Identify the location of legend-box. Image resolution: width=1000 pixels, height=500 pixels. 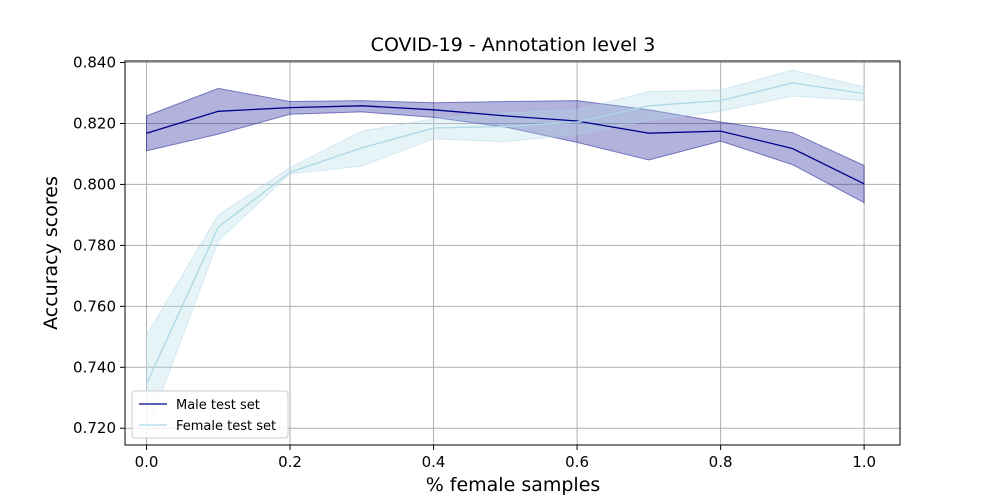
(210, 414).